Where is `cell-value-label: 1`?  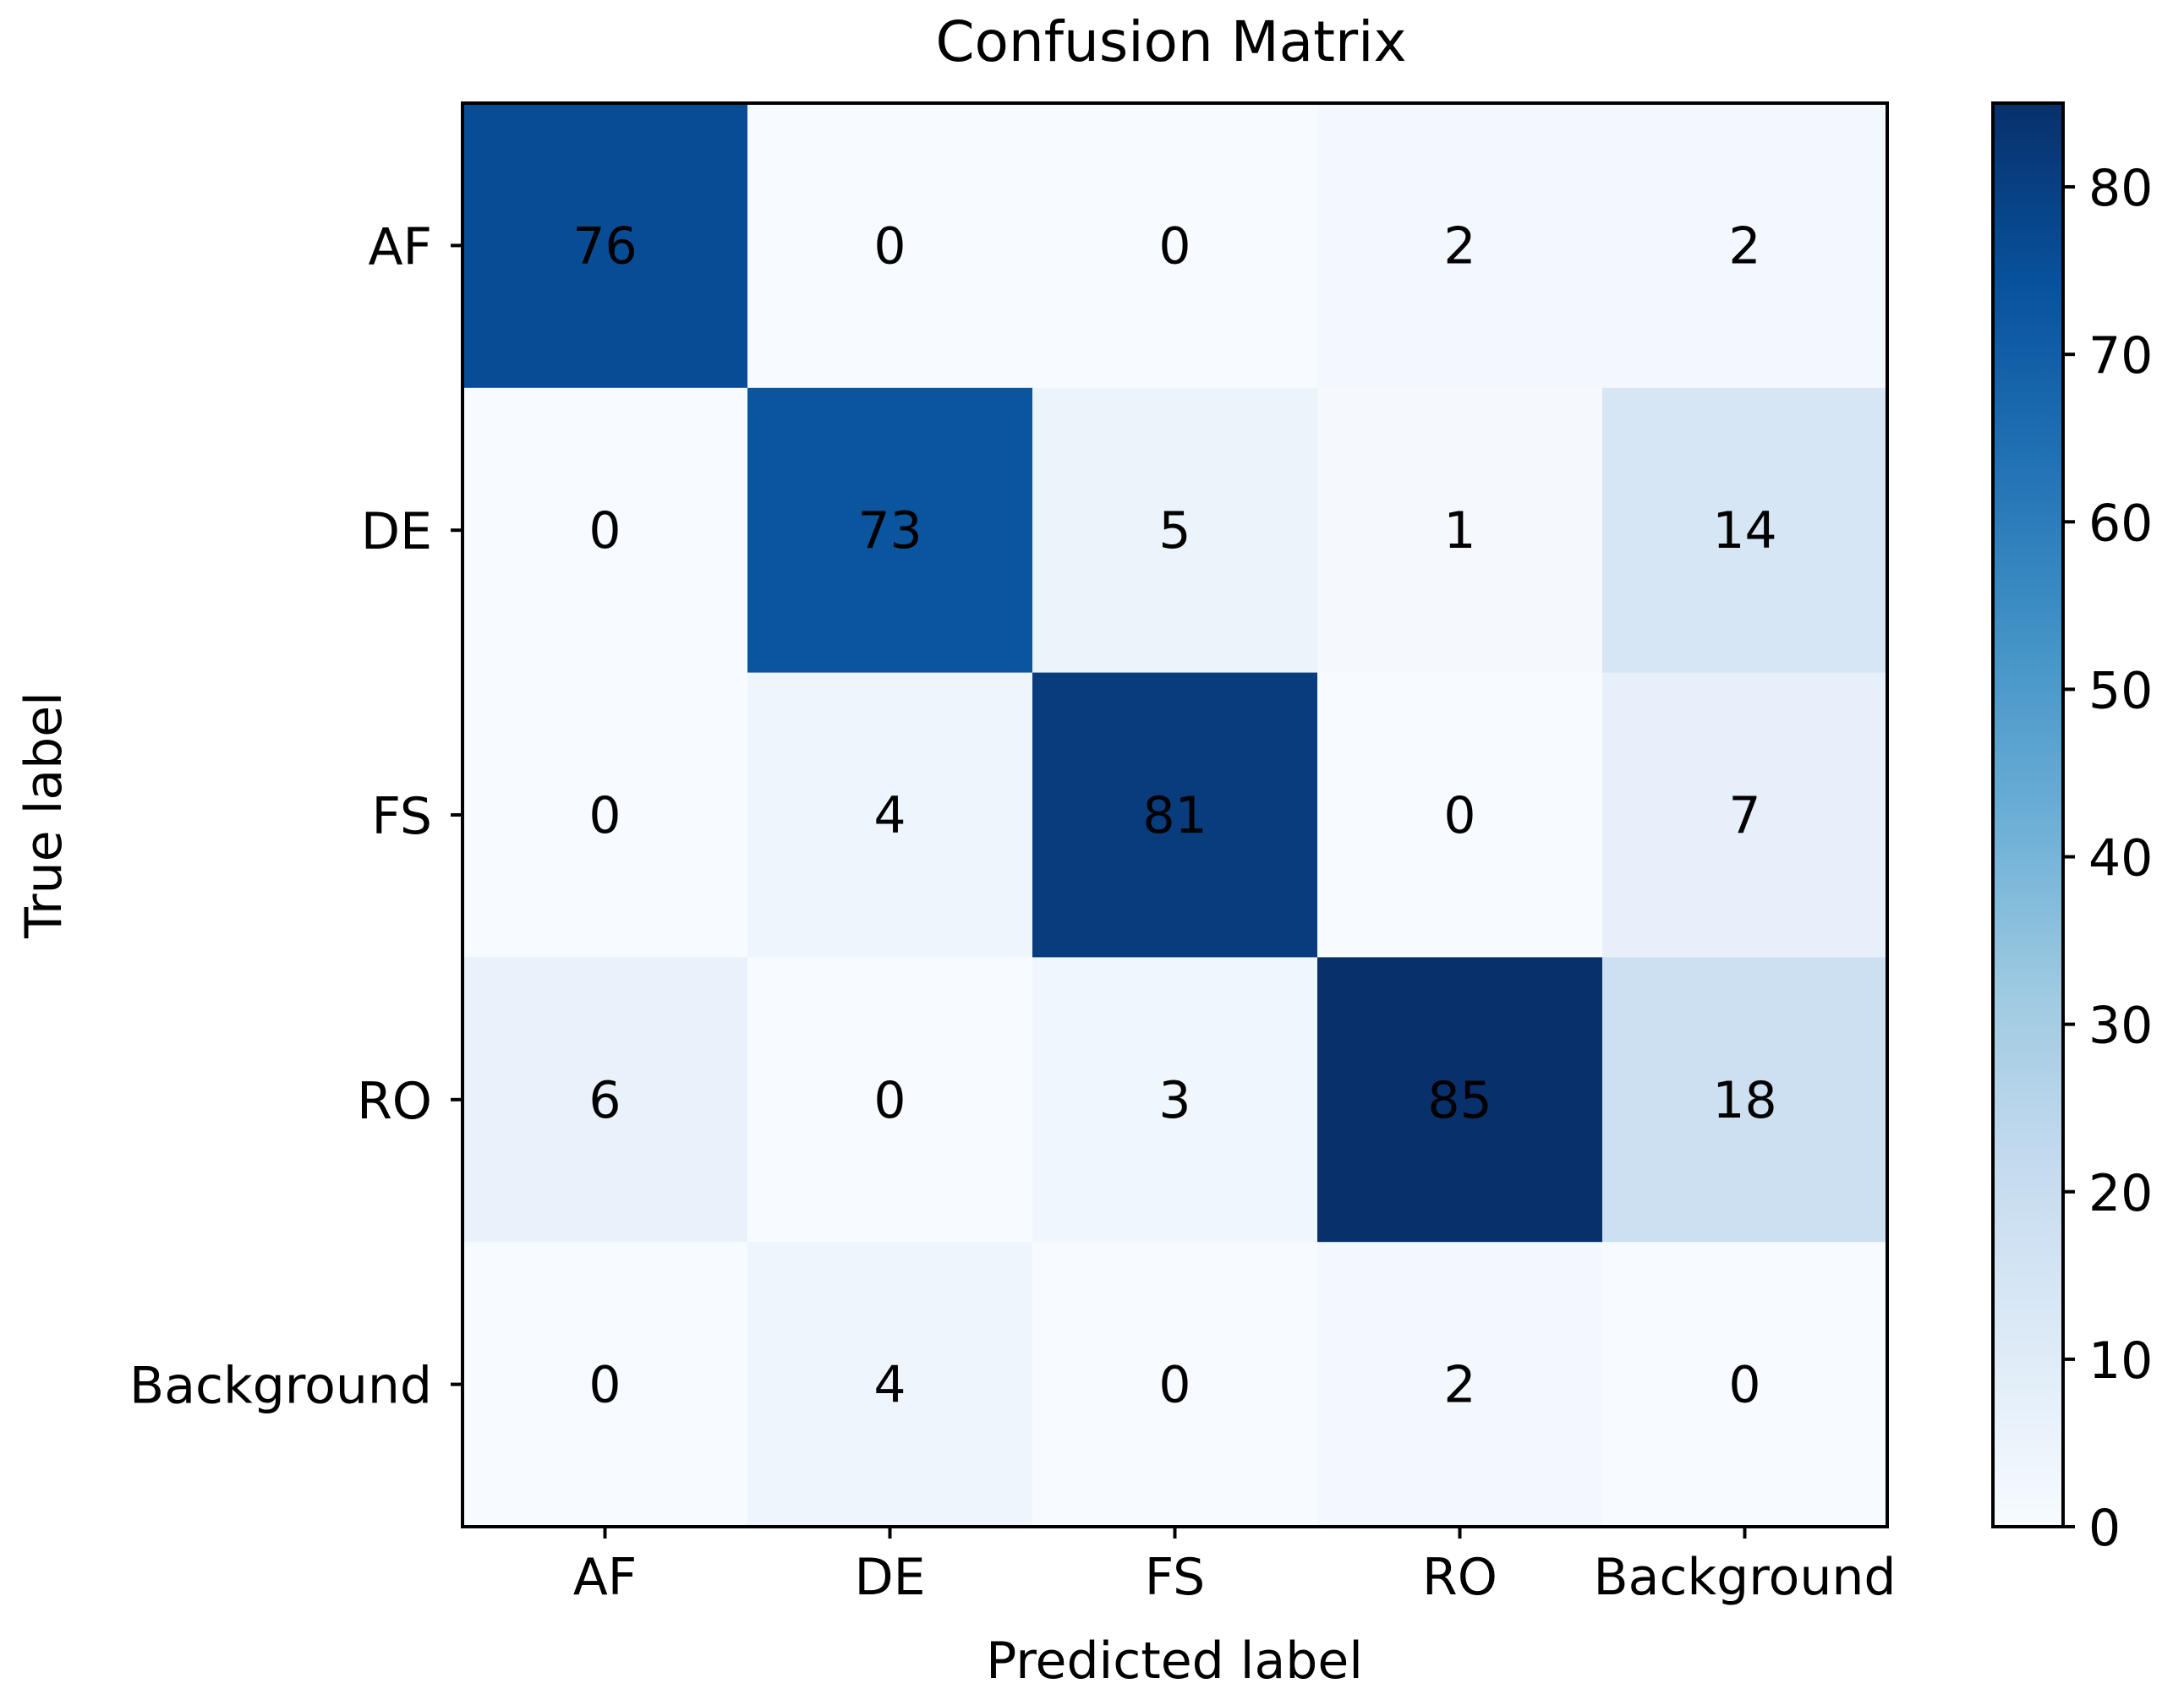 cell-value-label: 1 is located at coordinates (1459, 530).